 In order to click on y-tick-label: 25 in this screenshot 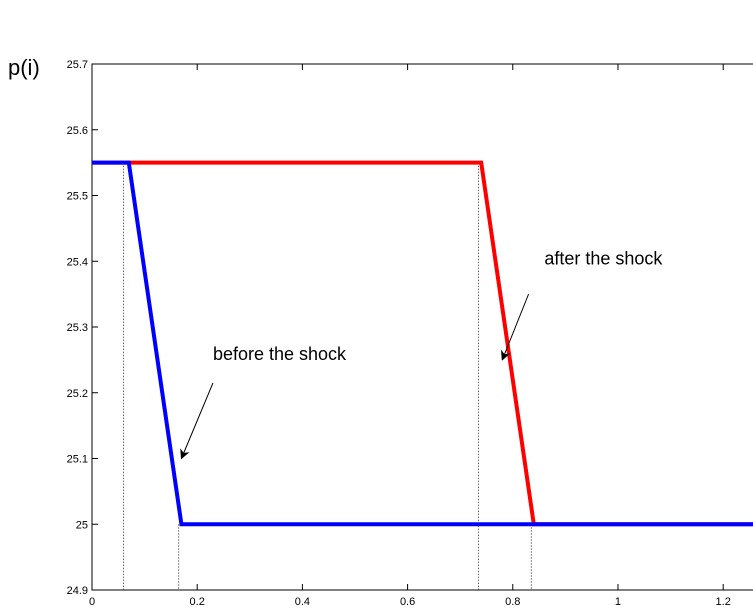, I will do `click(82, 525)`.